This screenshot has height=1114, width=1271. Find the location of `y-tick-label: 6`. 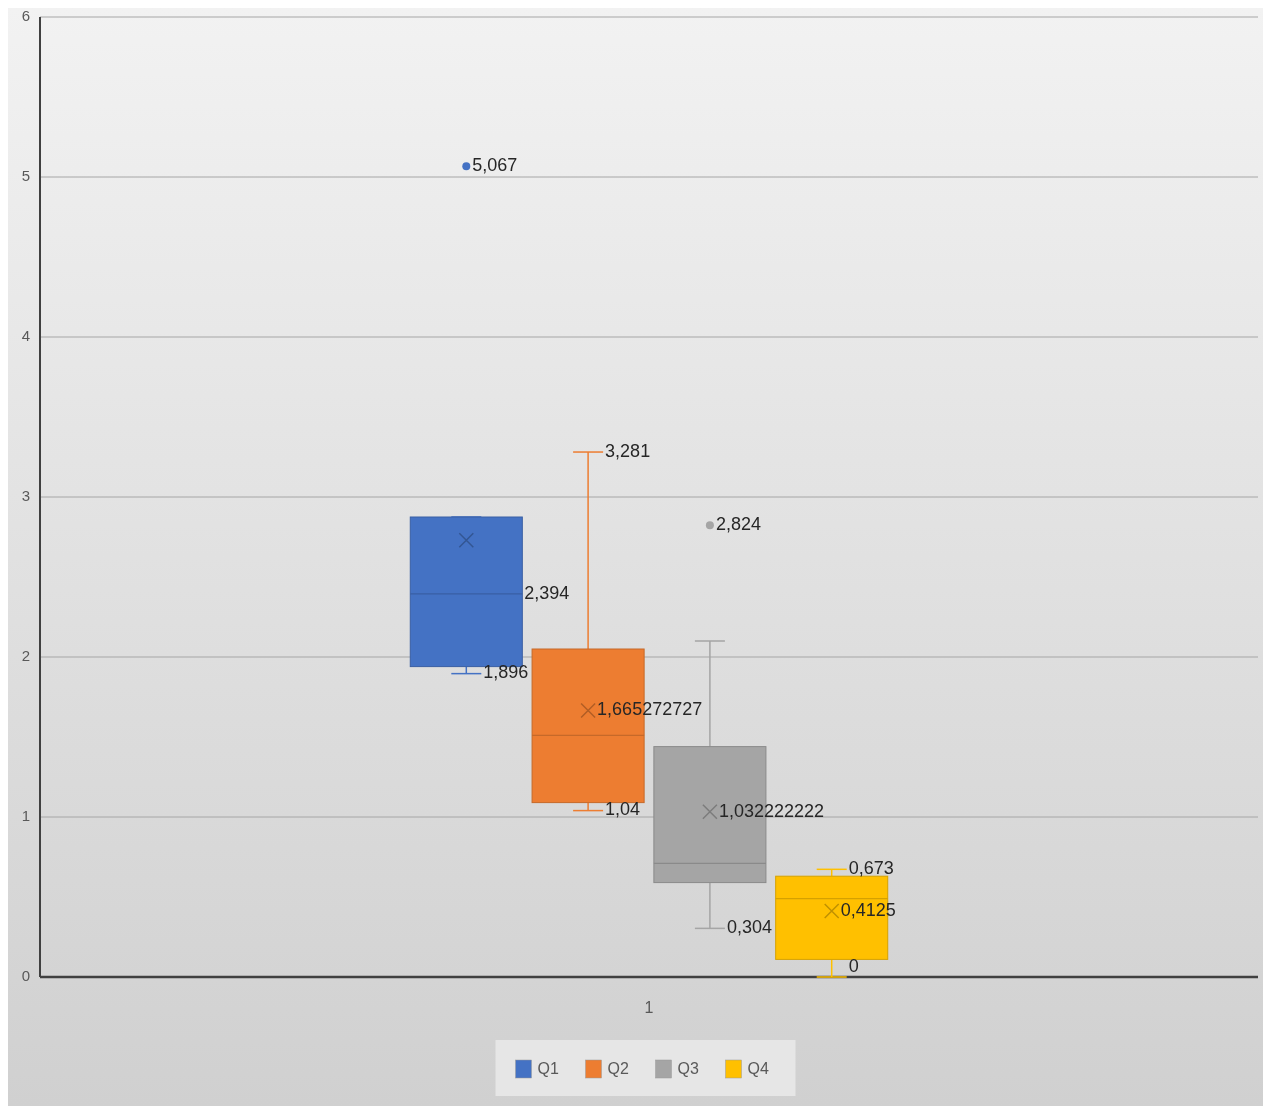

y-tick-label: 6 is located at coordinates (25, 15).